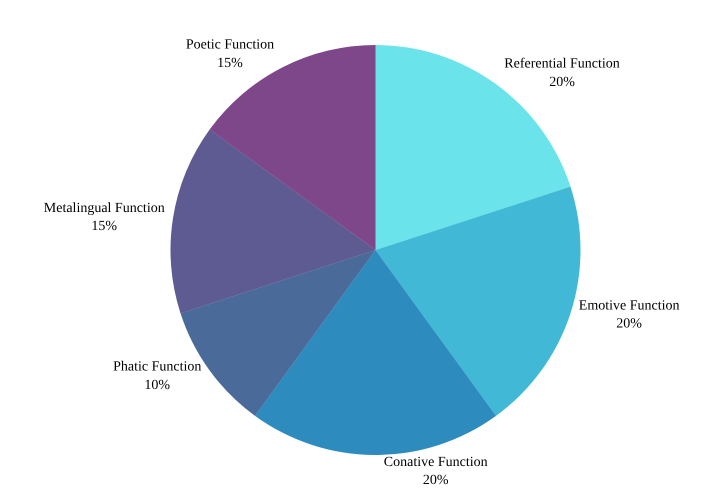 This screenshot has width=706, height=495. I want to click on slice-label: Metalingual Function, so click(104, 208).